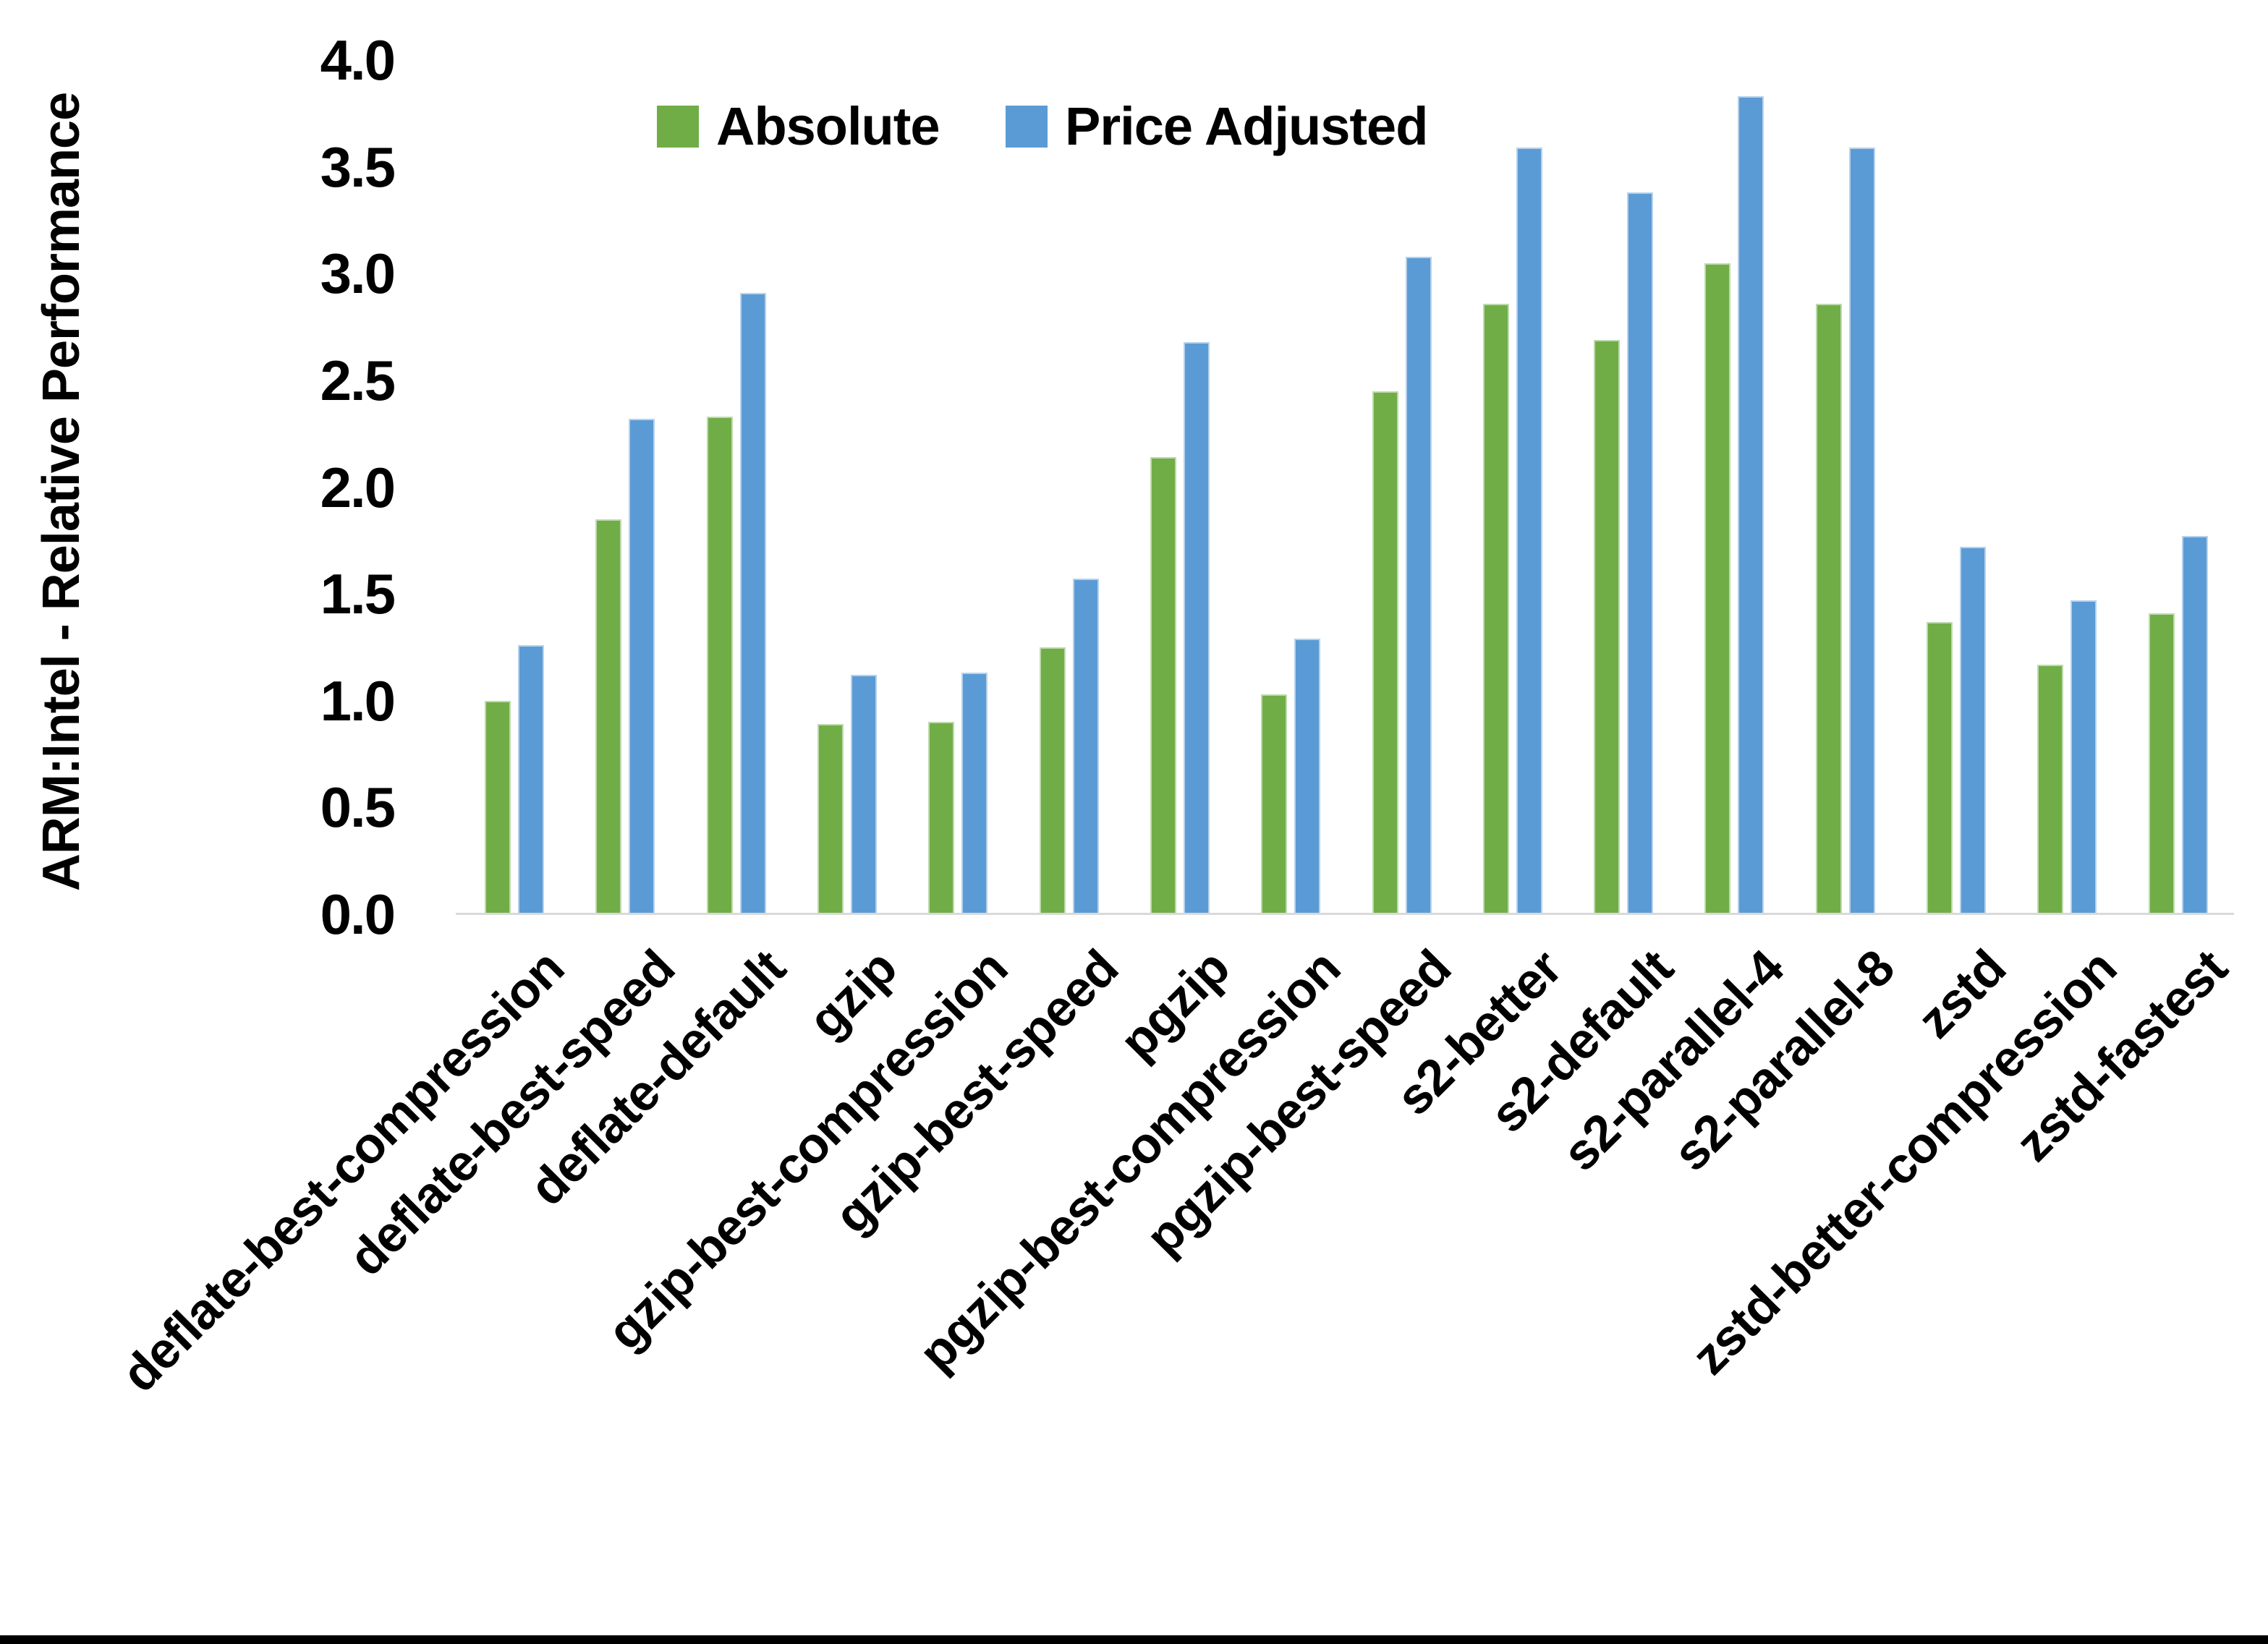  What do you see at coordinates (531, 779) in the screenshot?
I see `bar-price-adjusted-deflate-best-compression` at bounding box center [531, 779].